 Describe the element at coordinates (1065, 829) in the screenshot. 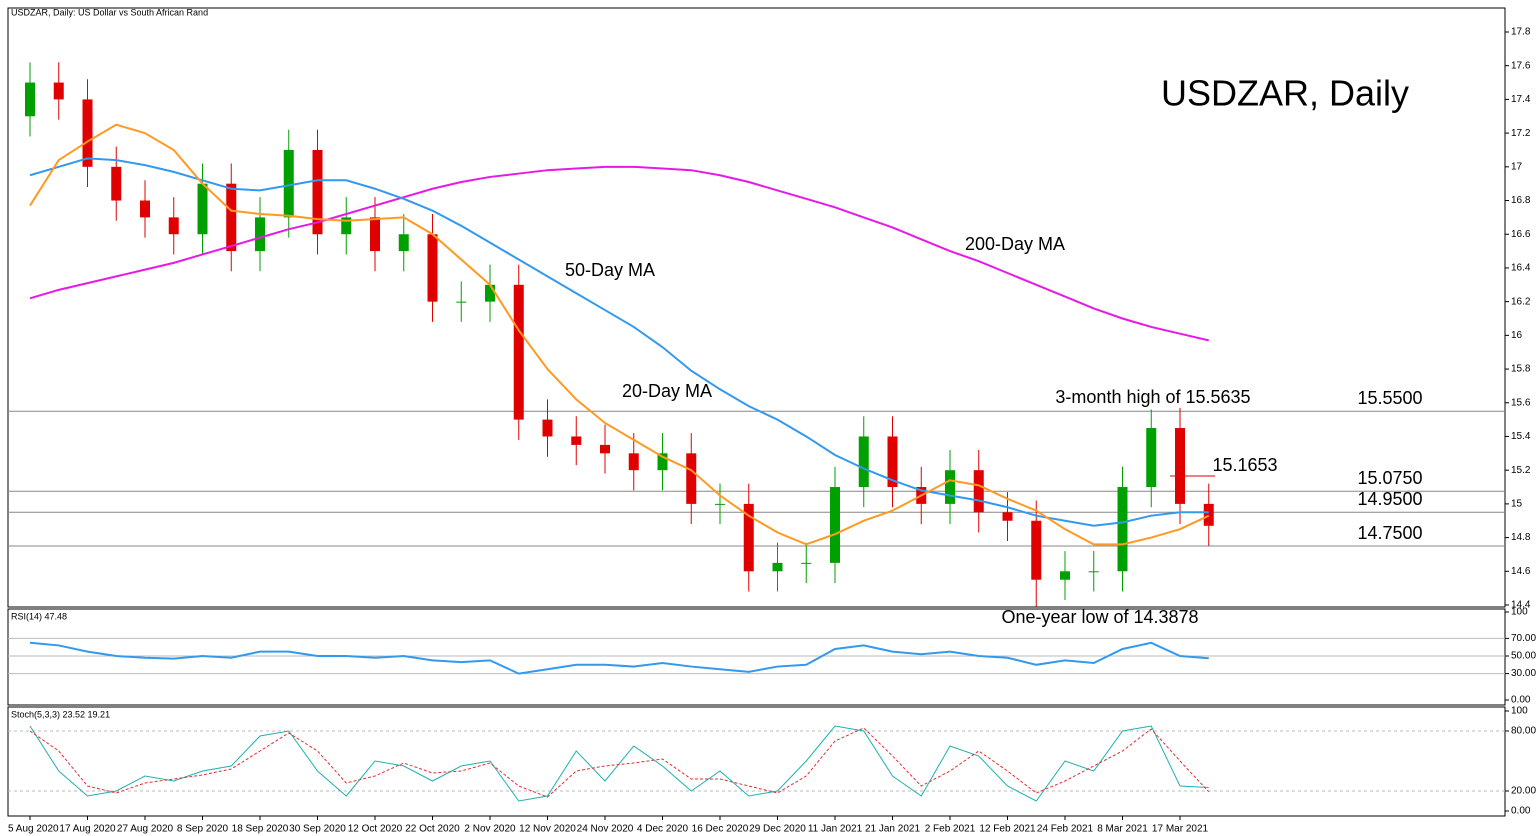

I see `x-tick-label: 24 Feb 2021` at that location.